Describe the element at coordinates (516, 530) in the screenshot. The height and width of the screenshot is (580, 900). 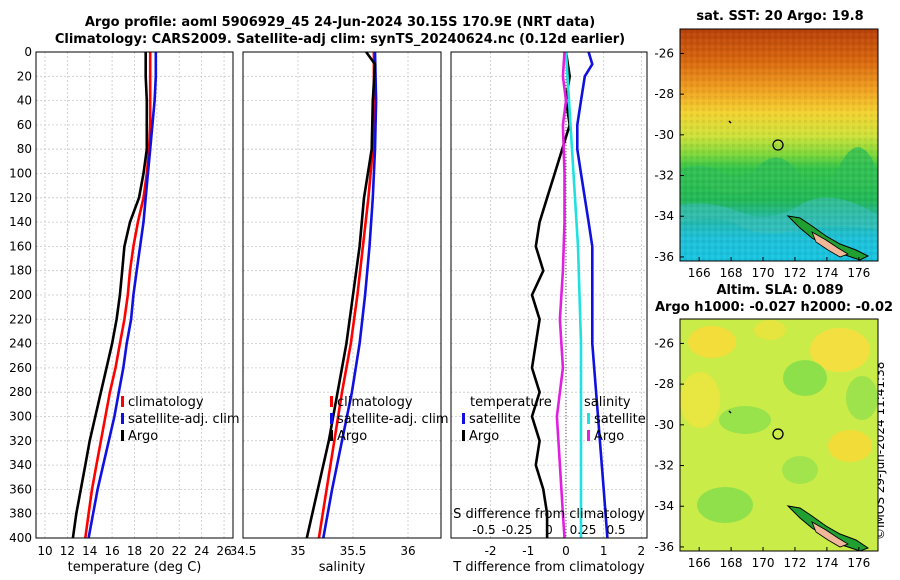
I see `x-tick-label-top: -0.25` at that location.